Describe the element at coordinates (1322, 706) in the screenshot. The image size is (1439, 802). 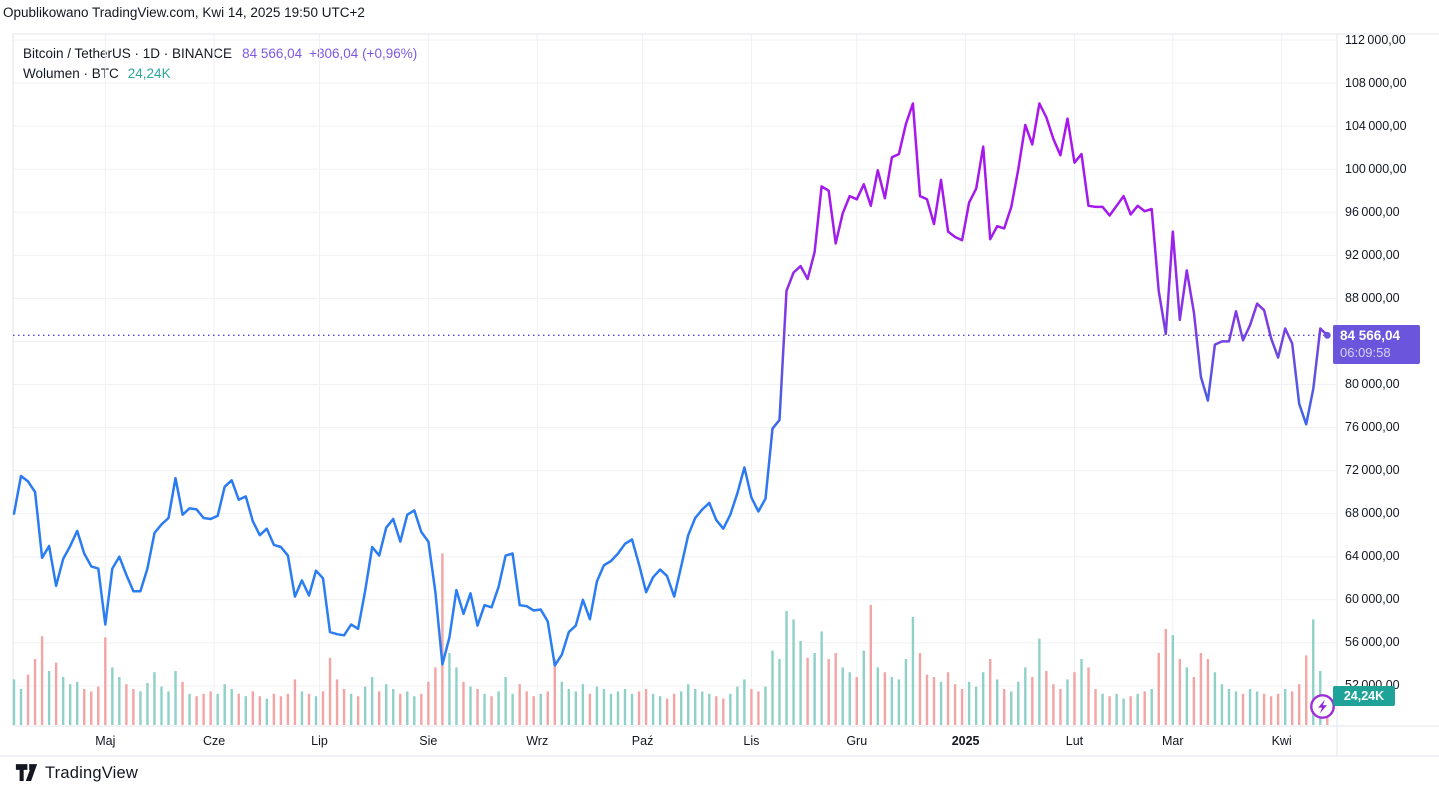
I see `realtime-lightning-icon` at that location.